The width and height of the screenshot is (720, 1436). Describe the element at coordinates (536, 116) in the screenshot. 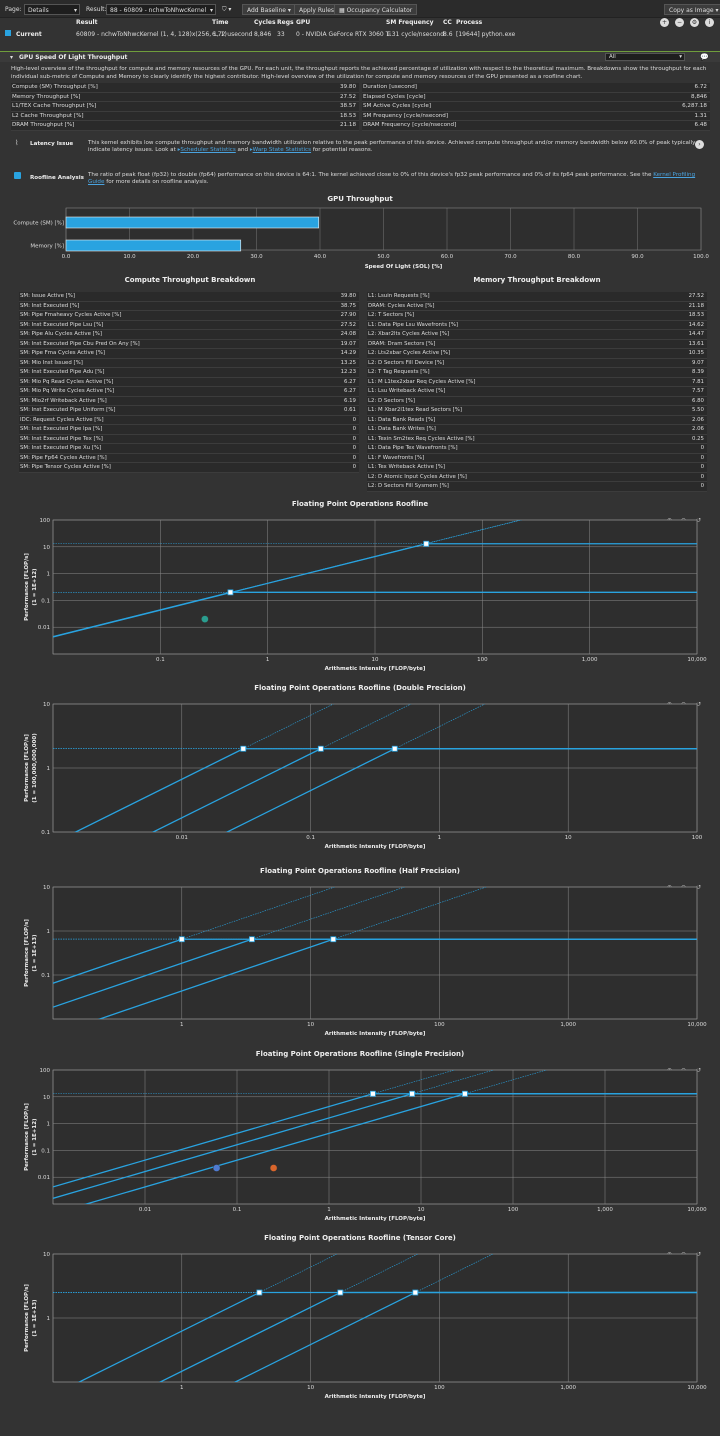

I see `metric-right-row: SM Frequency [cycle/nsecond] 1.31` at that location.